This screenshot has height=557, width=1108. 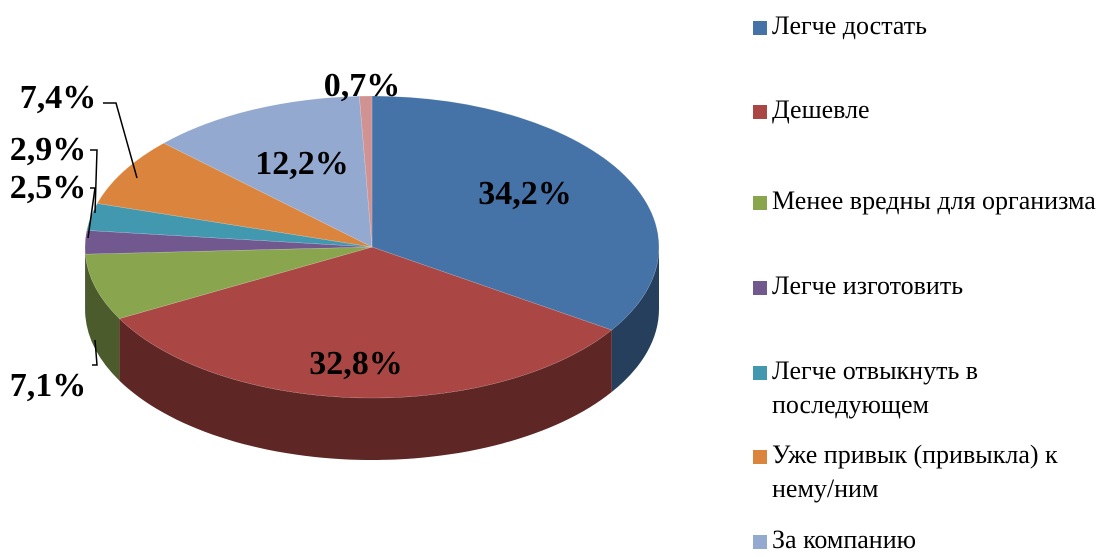 What do you see at coordinates (915, 471) in the screenshot?
I see `legend-label: Уже привык (привыкла) к нему/ним` at bounding box center [915, 471].